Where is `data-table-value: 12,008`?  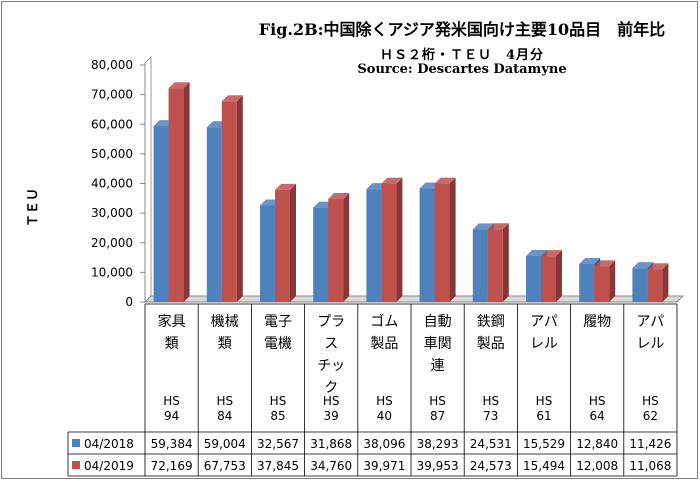 data-table-value: 12,008 is located at coordinates (597, 466).